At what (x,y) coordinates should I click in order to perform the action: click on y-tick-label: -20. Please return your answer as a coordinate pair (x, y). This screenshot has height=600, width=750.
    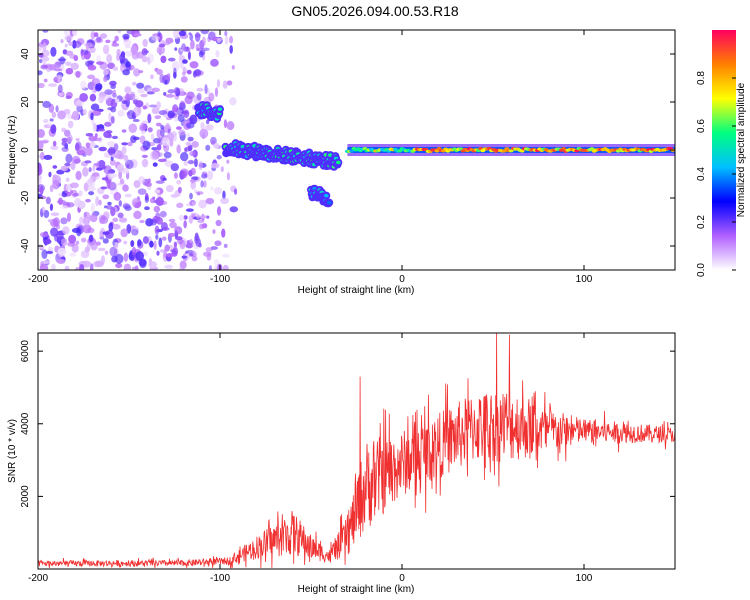
    Looking at the image, I should click on (25, 197).